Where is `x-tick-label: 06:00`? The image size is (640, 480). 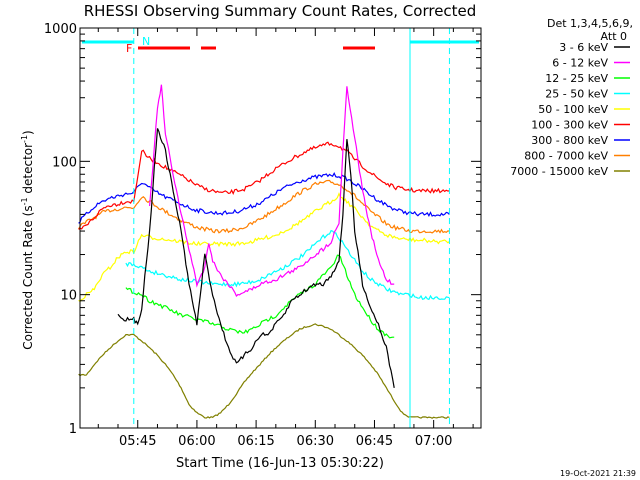 x-tick-label: 06:00 is located at coordinates (196, 441).